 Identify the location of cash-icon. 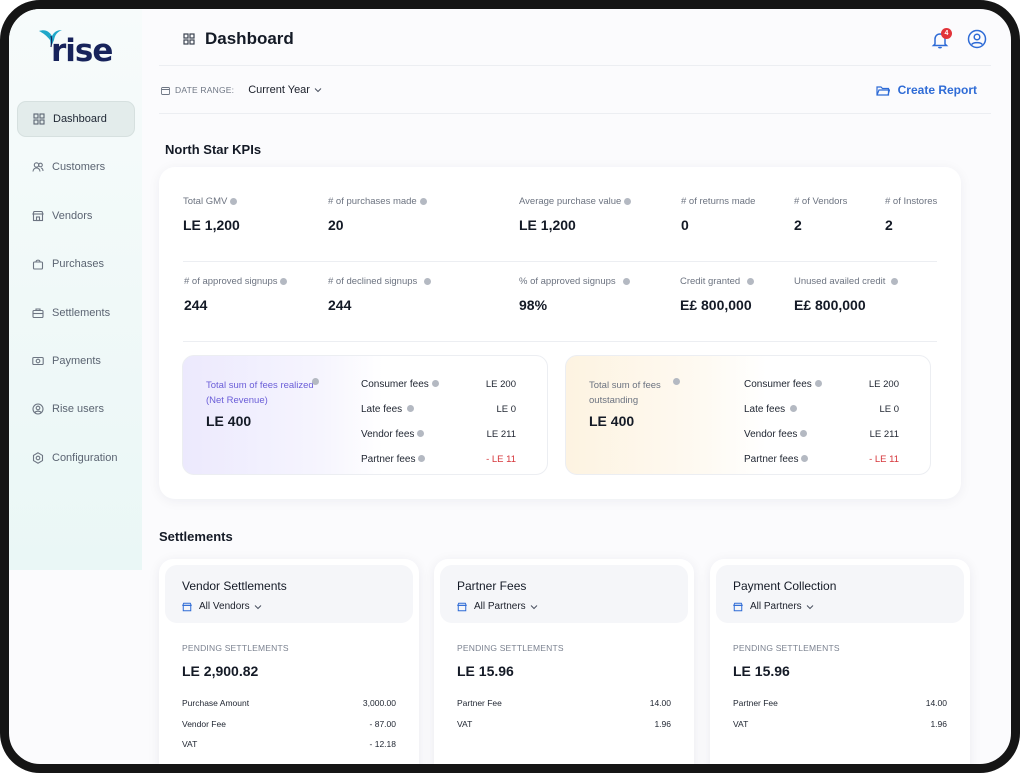
(38, 361).